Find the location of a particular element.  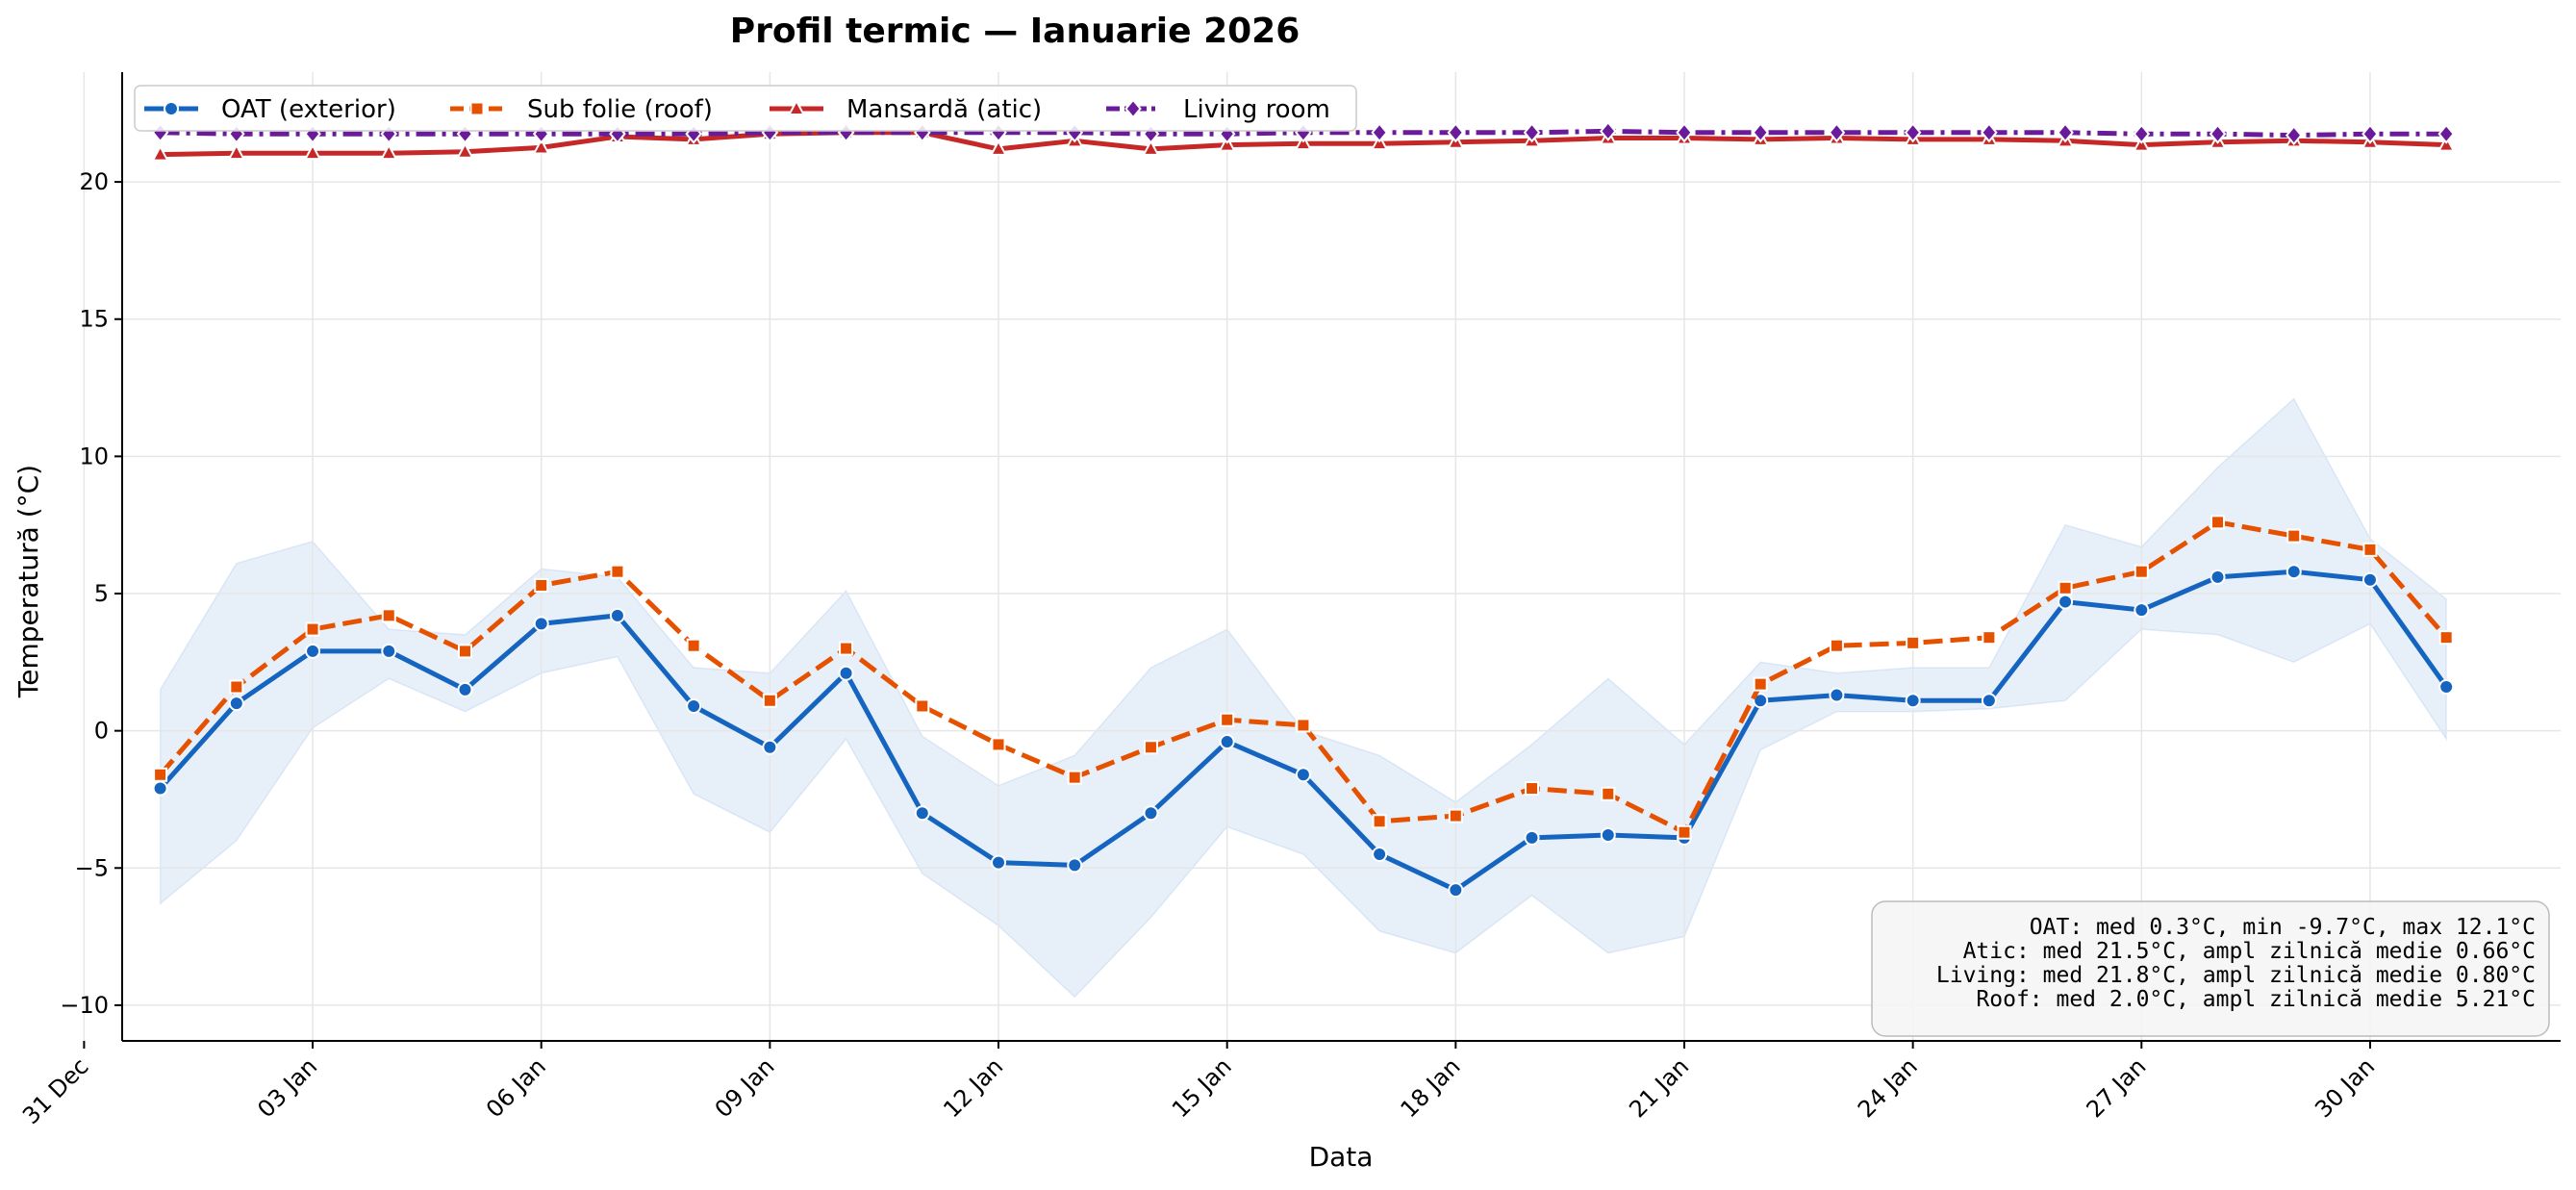

y-axis-label: Temperatură (°C) is located at coordinates (29, 582).